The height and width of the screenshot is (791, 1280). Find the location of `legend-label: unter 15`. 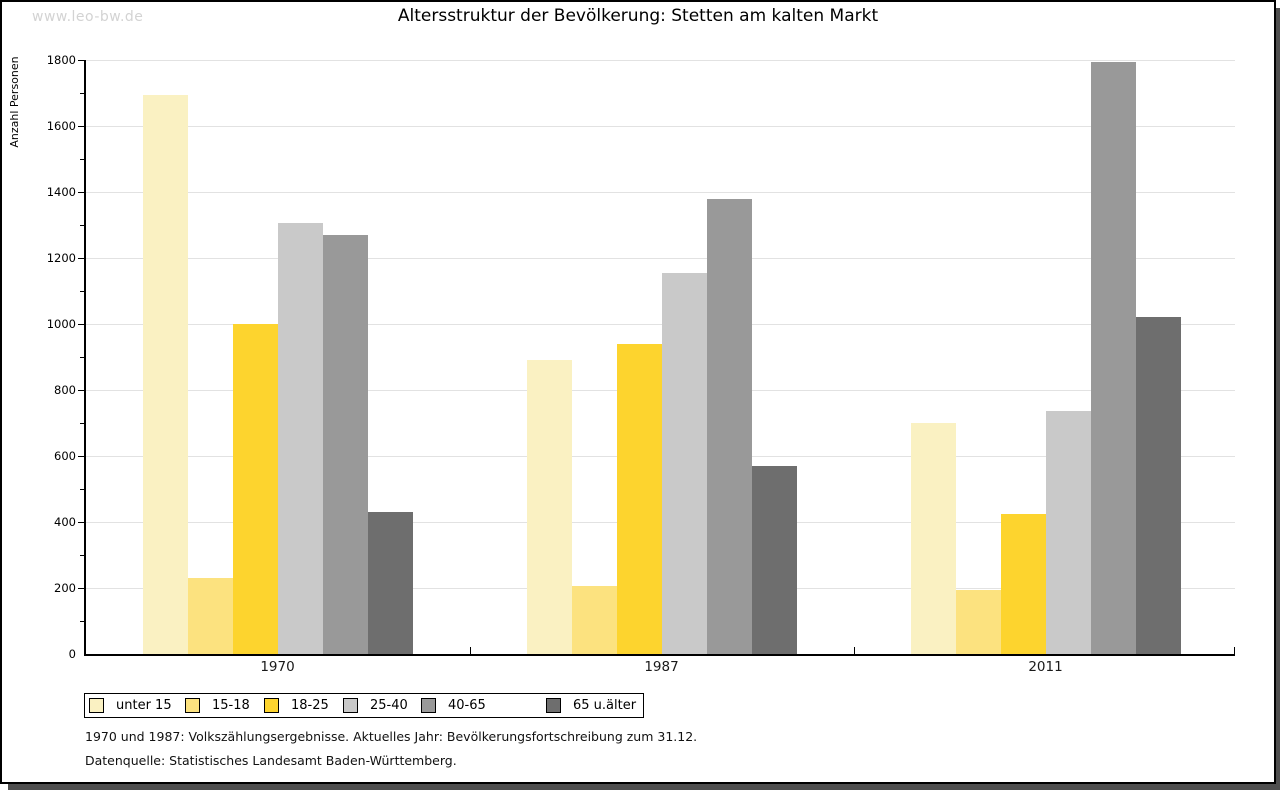

legend-label: unter 15 is located at coordinates (144, 705).